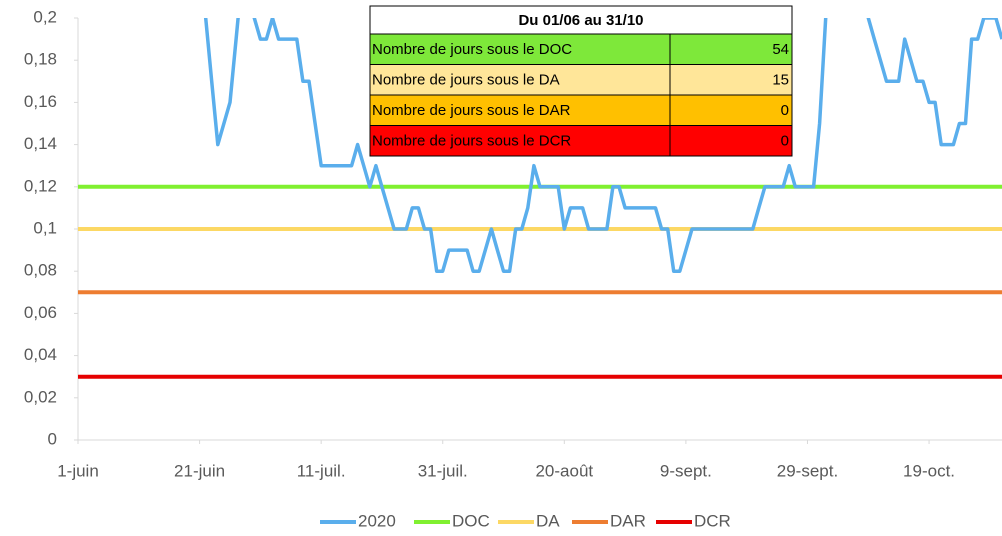 The height and width of the screenshot is (536, 1002). What do you see at coordinates (466, 80) in the screenshot?
I see `table-row-label: Nombre de jours sous le DA` at bounding box center [466, 80].